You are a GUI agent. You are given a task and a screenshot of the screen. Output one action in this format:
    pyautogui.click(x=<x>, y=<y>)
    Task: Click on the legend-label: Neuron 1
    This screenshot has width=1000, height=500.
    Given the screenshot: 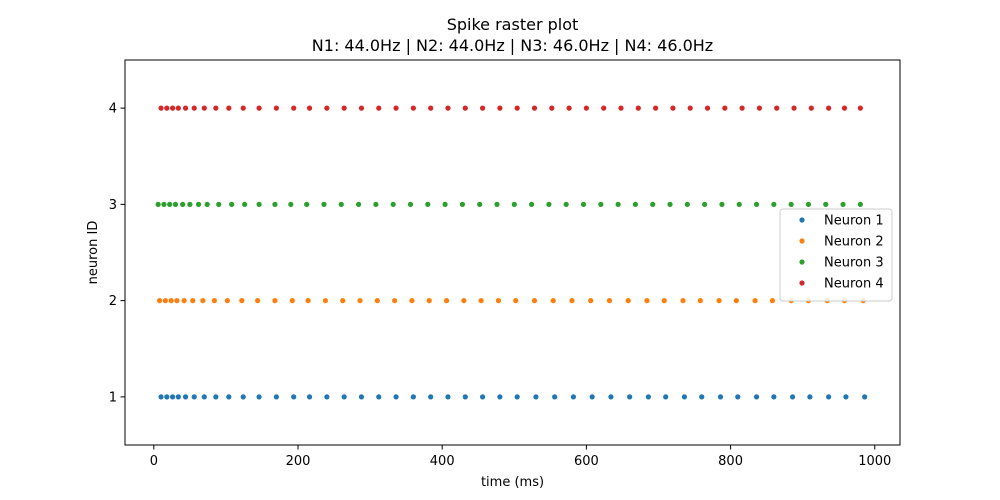 What is the action you would take?
    pyautogui.click(x=854, y=221)
    